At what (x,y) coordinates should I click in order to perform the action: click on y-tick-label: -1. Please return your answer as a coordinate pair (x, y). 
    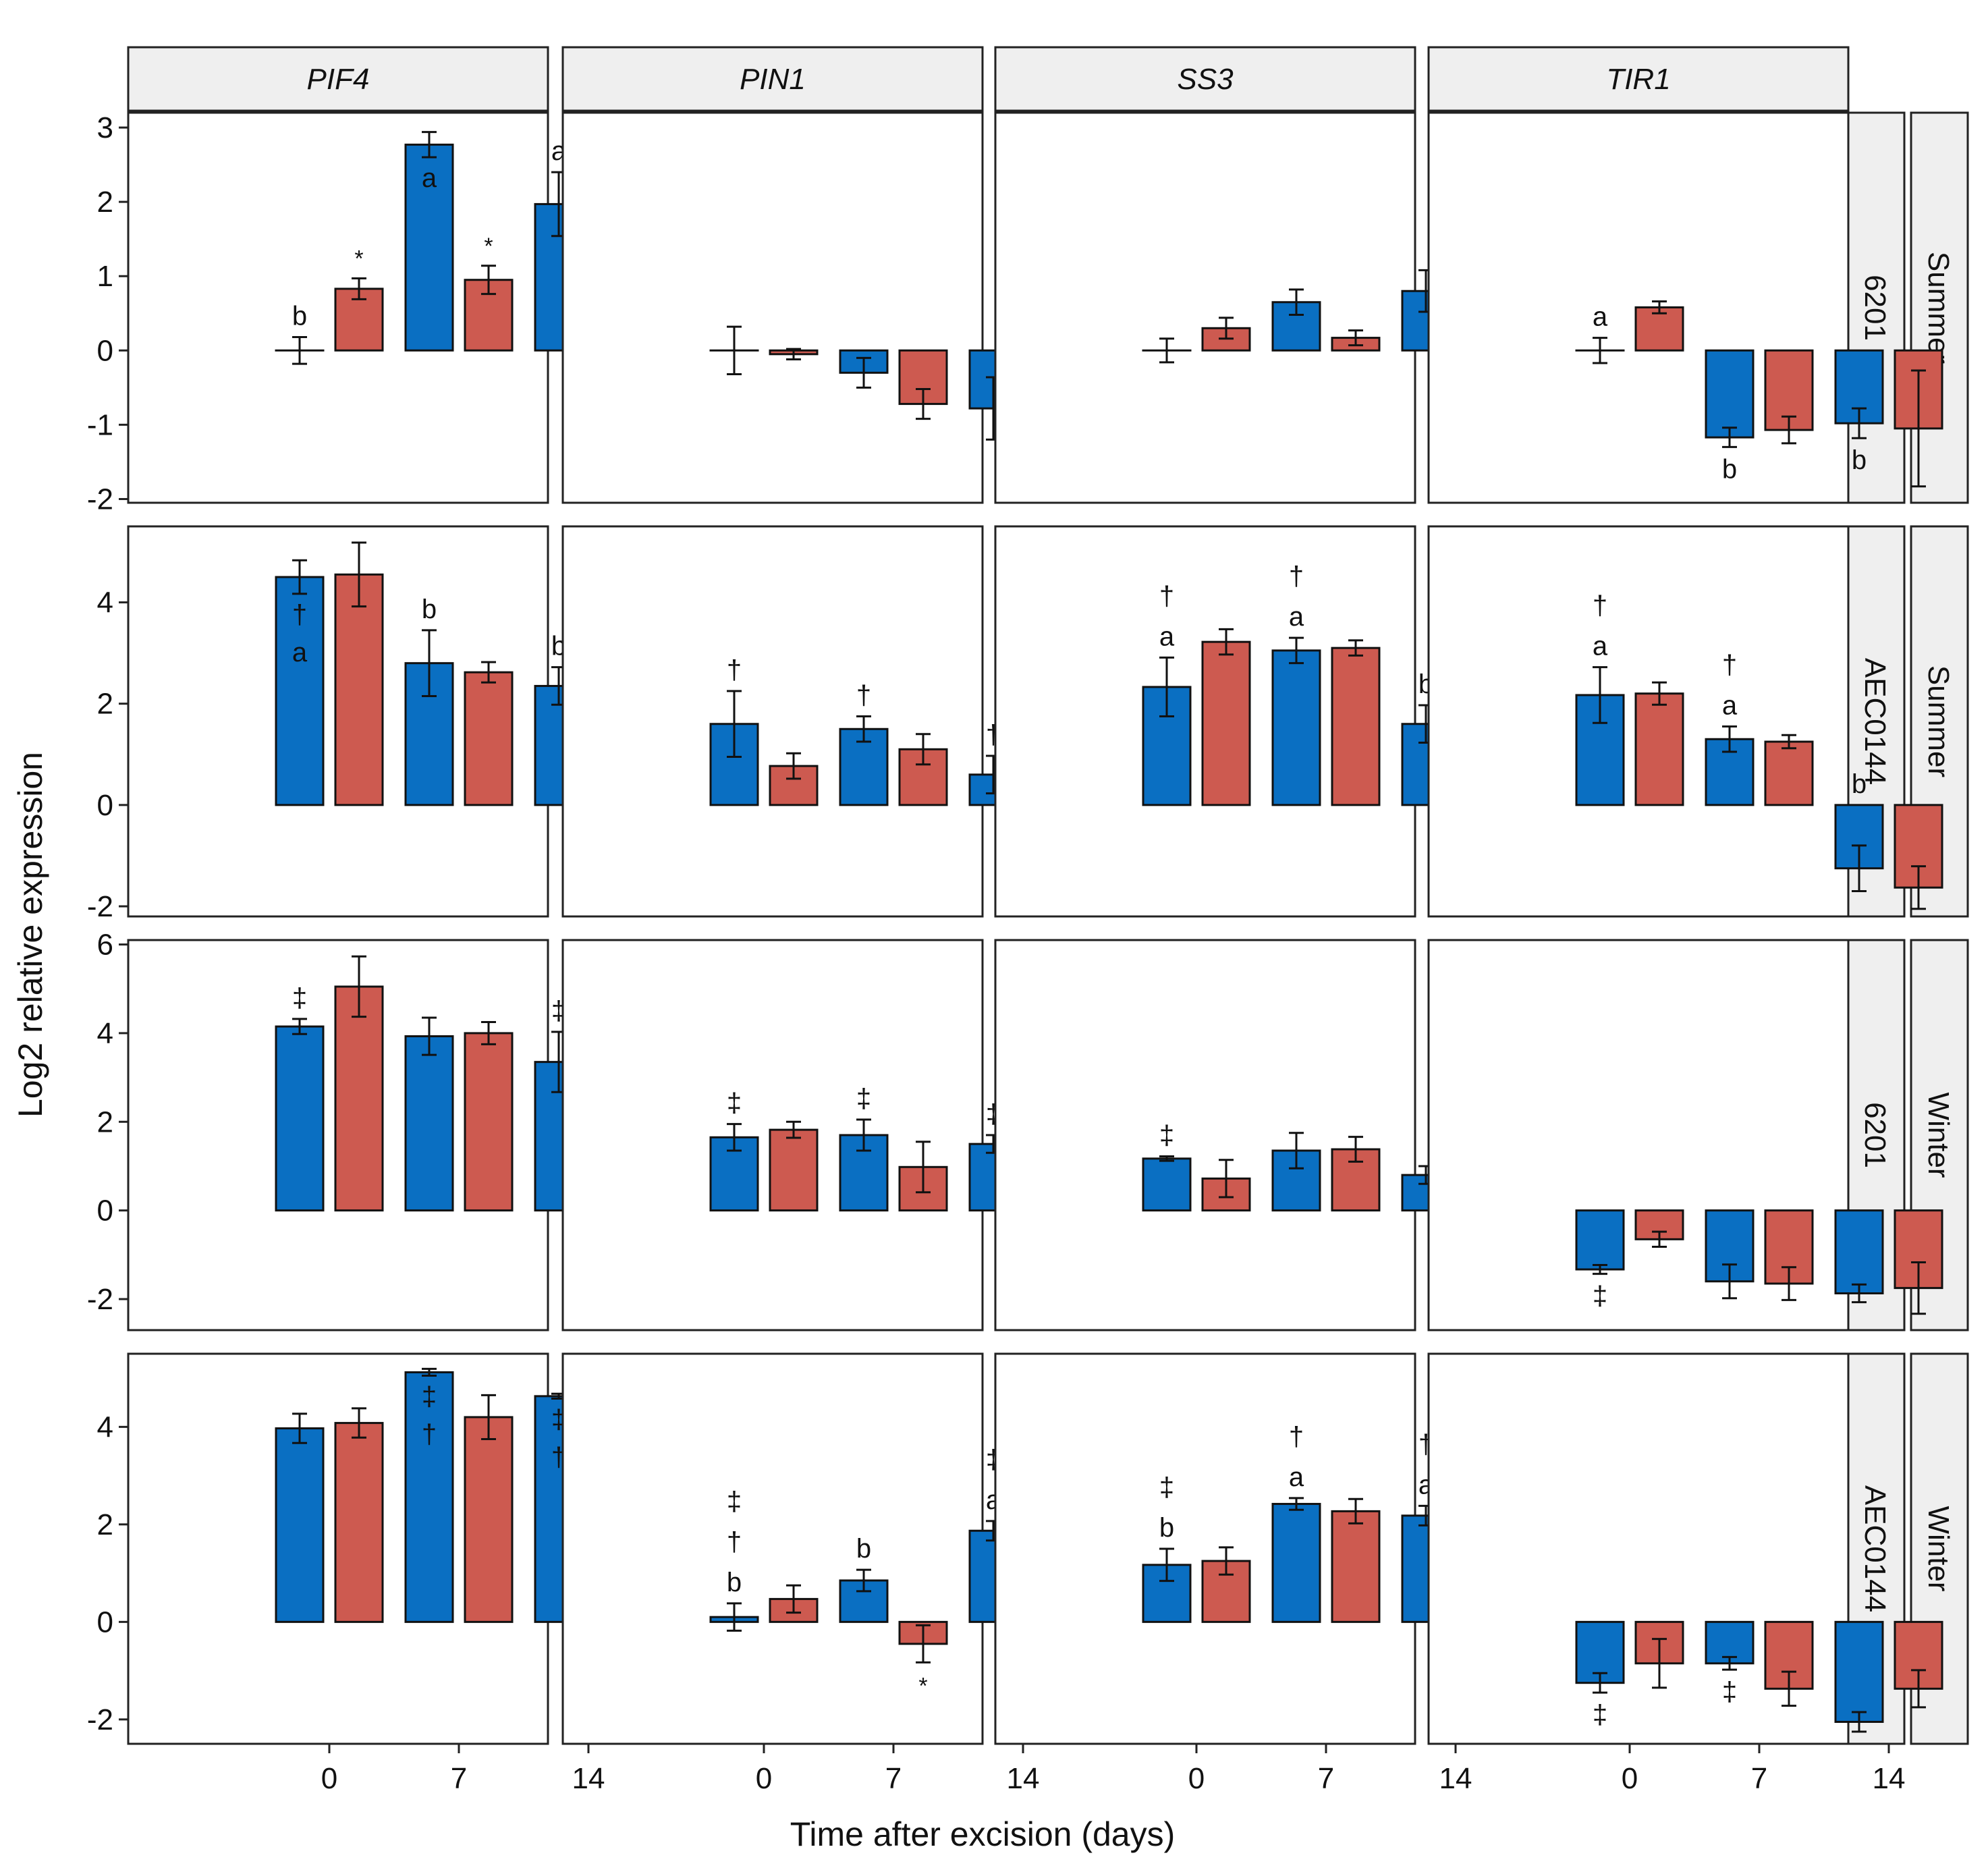
    Looking at the image, I should click on (100, 425).